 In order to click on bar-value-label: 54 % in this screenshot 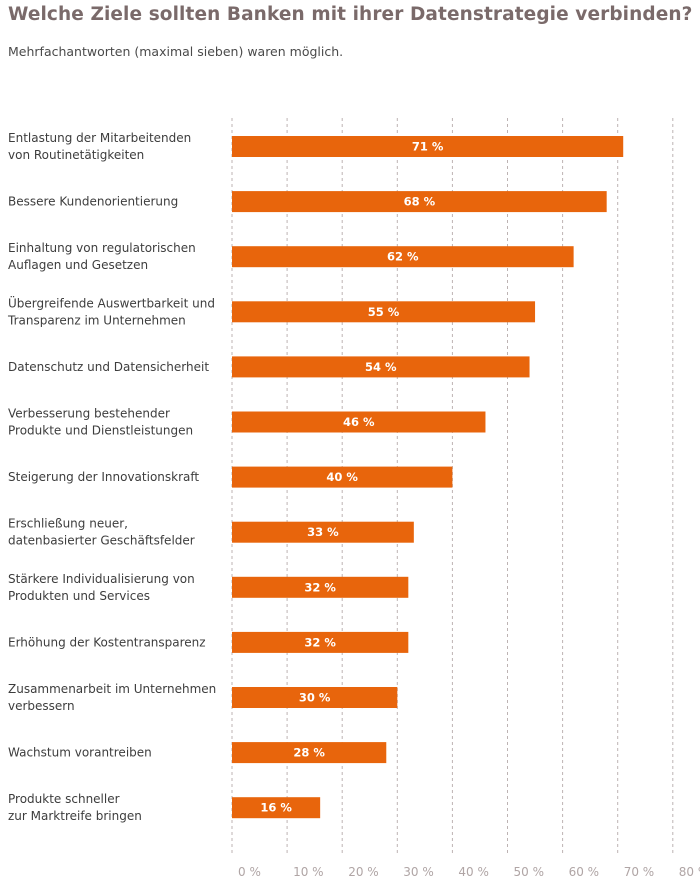, I will do `click(381, 367)`.